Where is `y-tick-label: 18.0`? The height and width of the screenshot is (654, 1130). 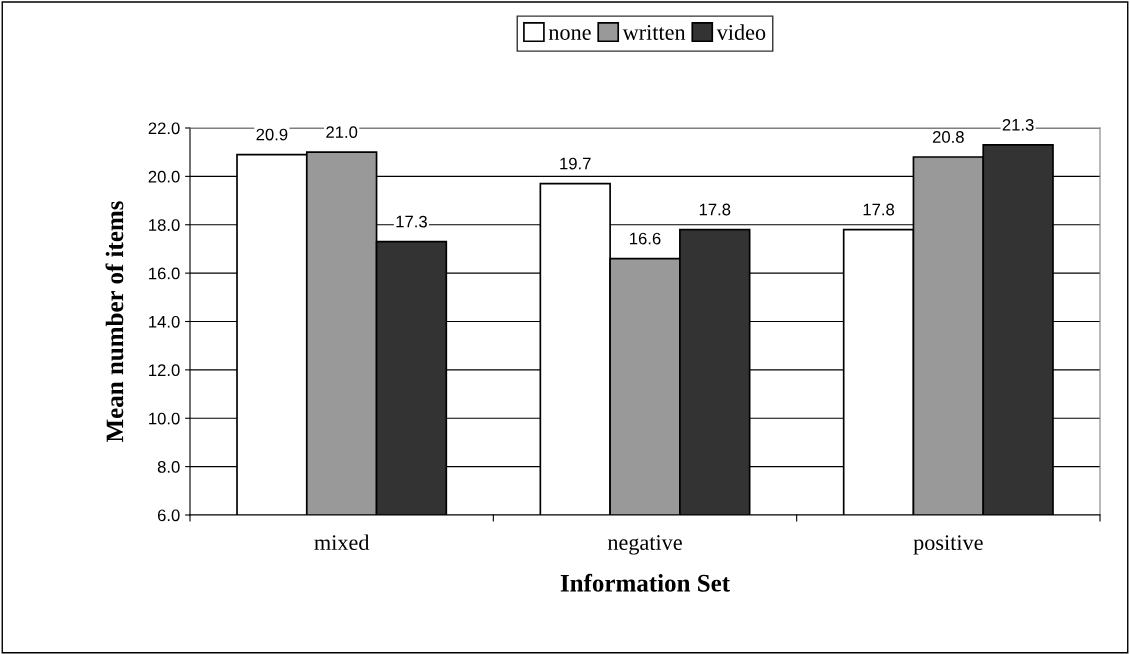
y-tick-label: 18.0 is located at coordinates (164, 225).